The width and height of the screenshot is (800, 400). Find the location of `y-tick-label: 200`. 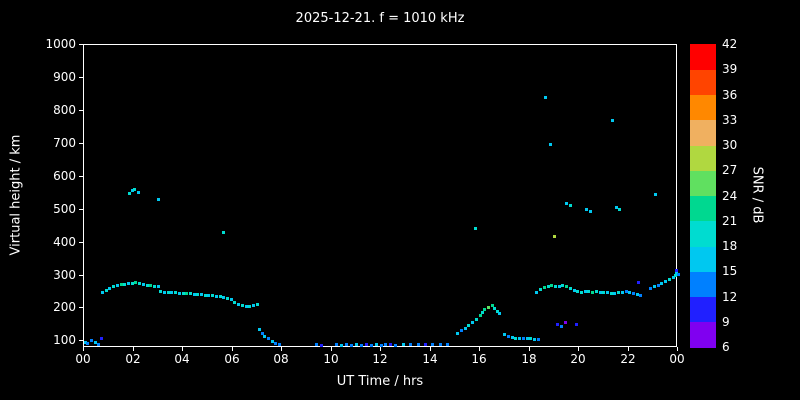

y-tick-label: 200 is located at coordinates (64, 307).